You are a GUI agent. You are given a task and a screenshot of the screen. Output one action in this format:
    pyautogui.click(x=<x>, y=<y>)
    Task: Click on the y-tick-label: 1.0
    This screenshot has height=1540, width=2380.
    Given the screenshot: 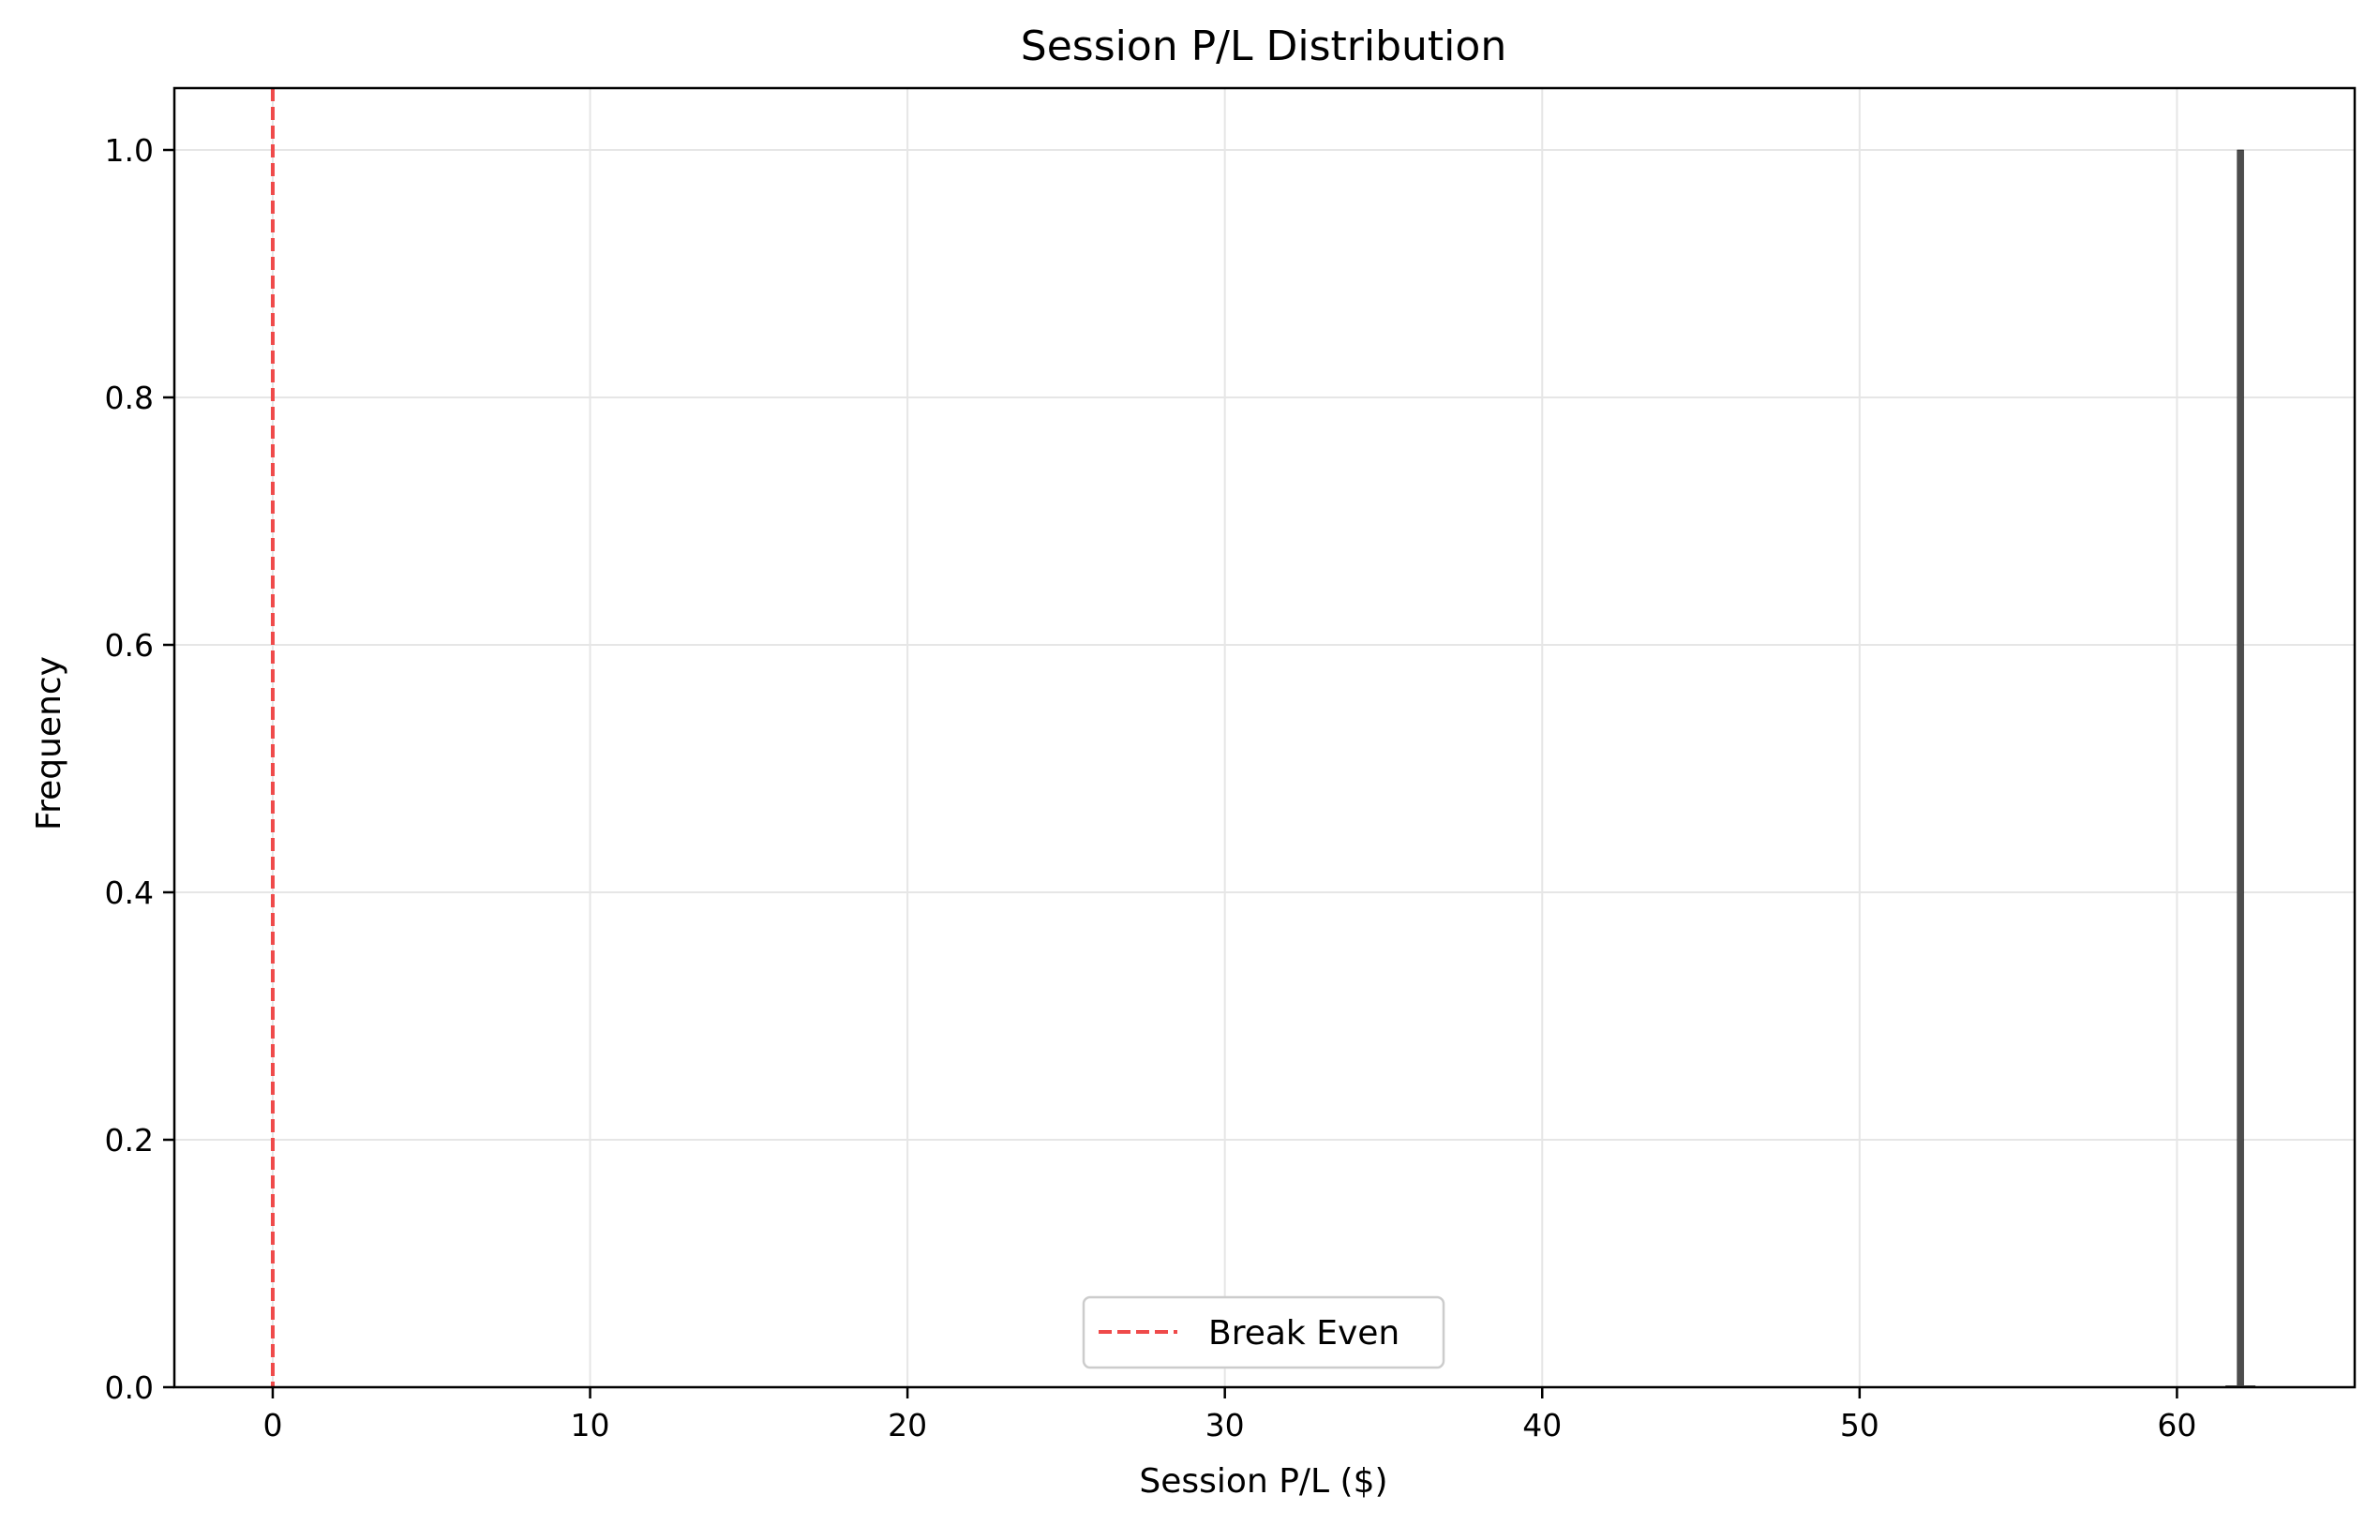 What is the action you would take?
    pyautogui.click(x=129, y=151)
    